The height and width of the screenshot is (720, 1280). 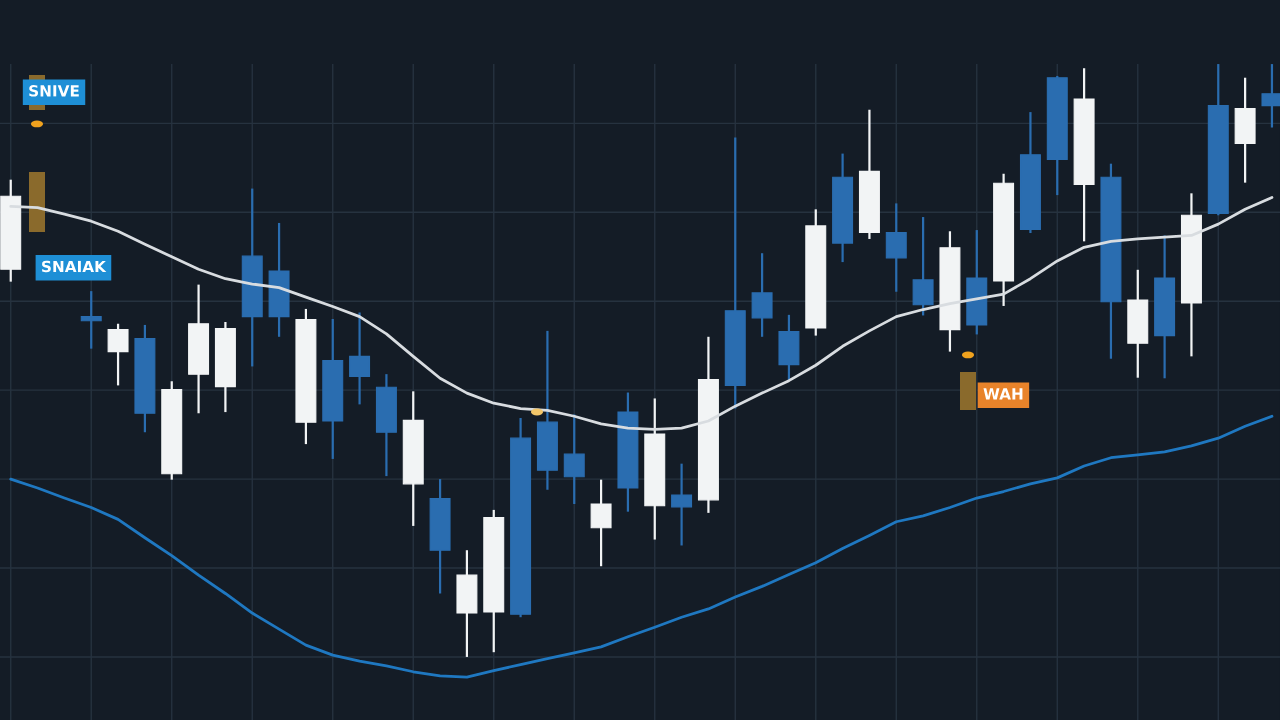 What do you see at coordinates (74, 266) in the screenshot?
I see `annotation: SNAIAK` at bounding box center [74, 266].